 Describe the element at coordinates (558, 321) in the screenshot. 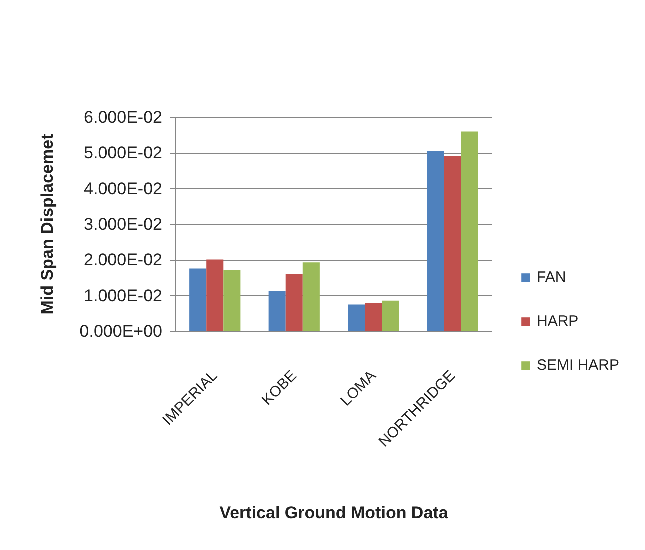

I see `legend-label: HARP` at that location.